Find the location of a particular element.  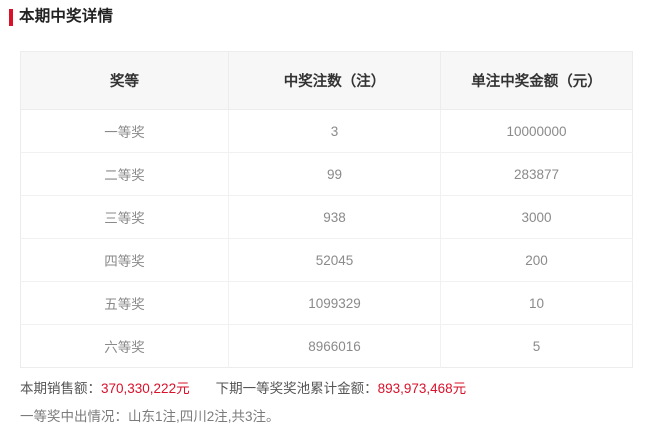

cell-level: 五等奖 is located at coordinates (124, 303).